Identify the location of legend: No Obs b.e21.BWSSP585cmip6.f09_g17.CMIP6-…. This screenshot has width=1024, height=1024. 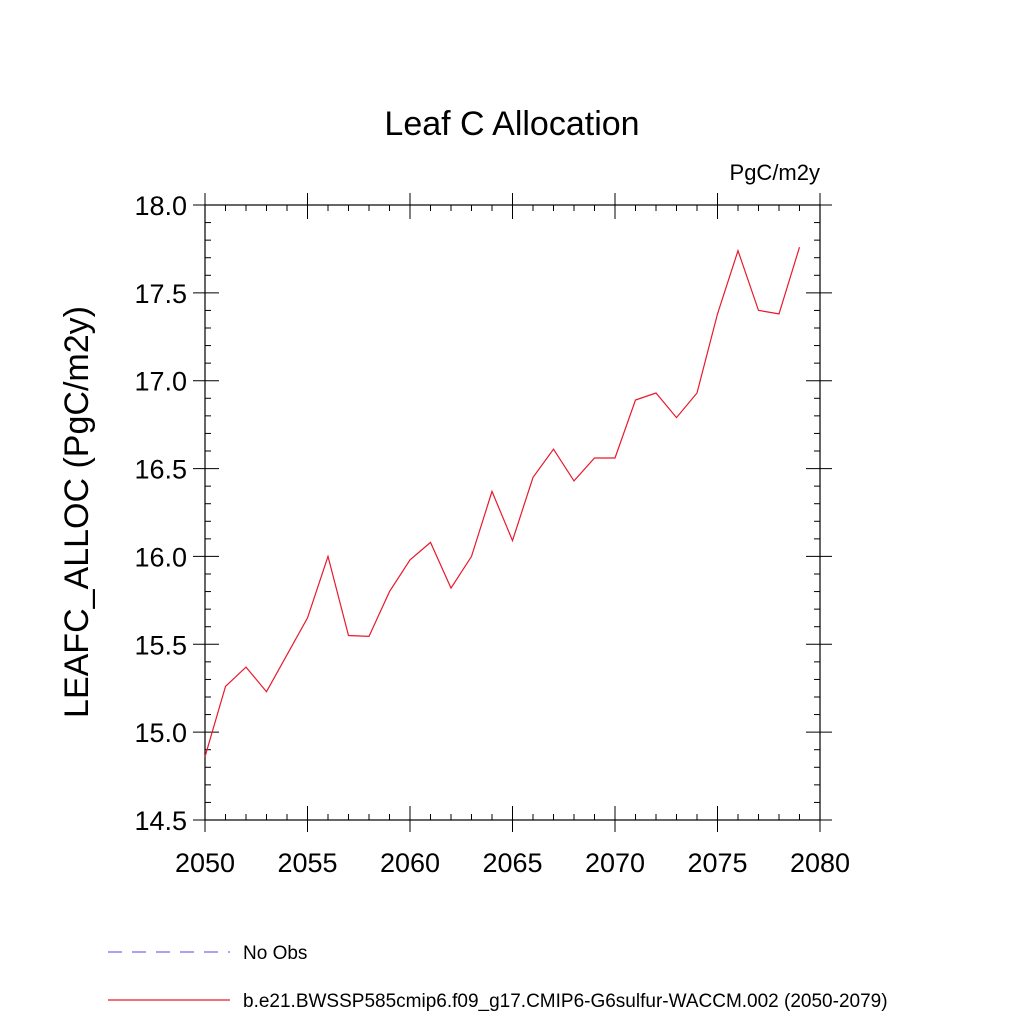
(498, 977).